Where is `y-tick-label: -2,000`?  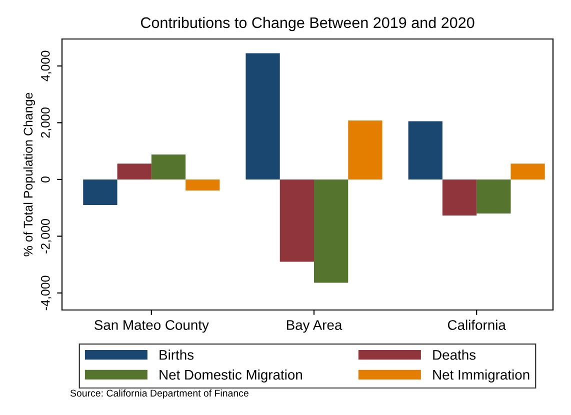
y-tick-label: -2,000 is located at coordinates (46, 236).